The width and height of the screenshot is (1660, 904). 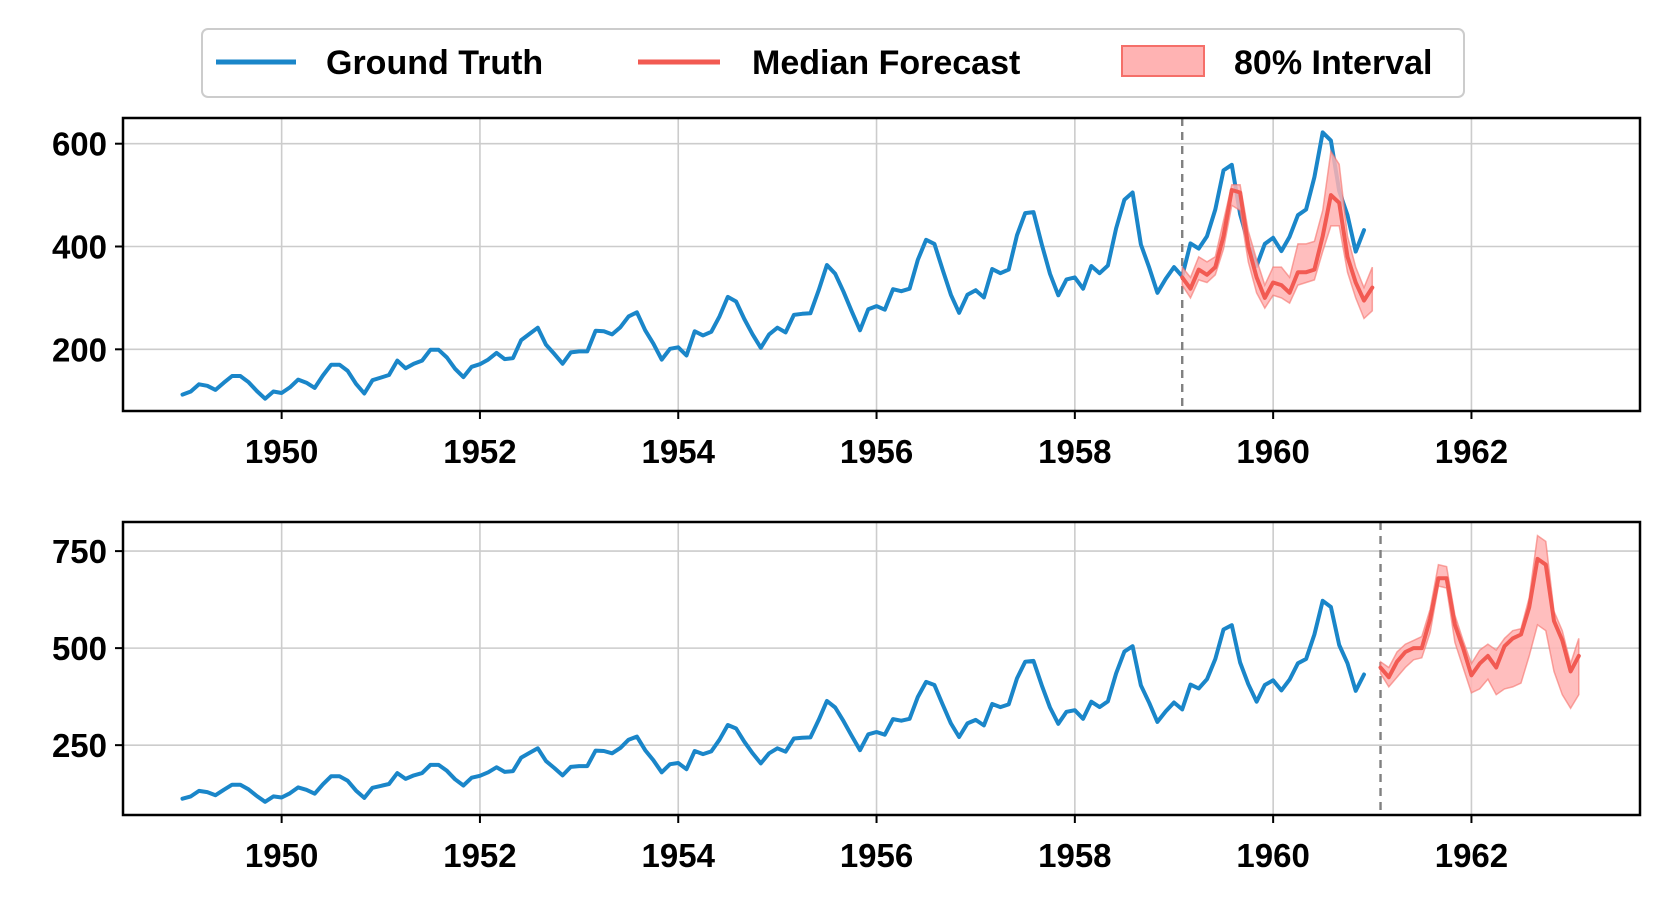 What do you see at coordinates (79, 648) in the screenshot?
I see `y-tick-label: 500` at bounding box center [79, 648].